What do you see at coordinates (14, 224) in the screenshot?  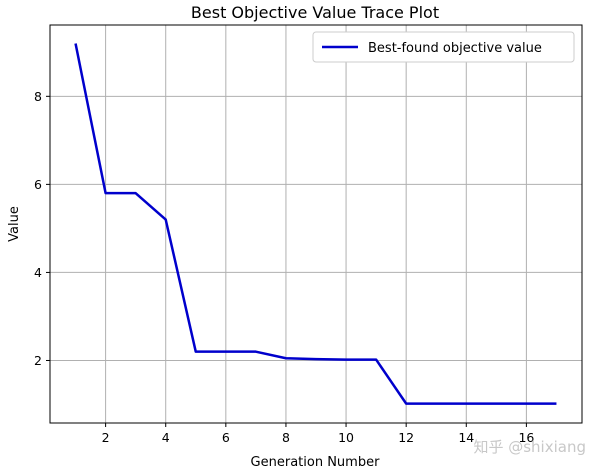 I see `y-axis-label: Value` at bounding box center [14, 224].